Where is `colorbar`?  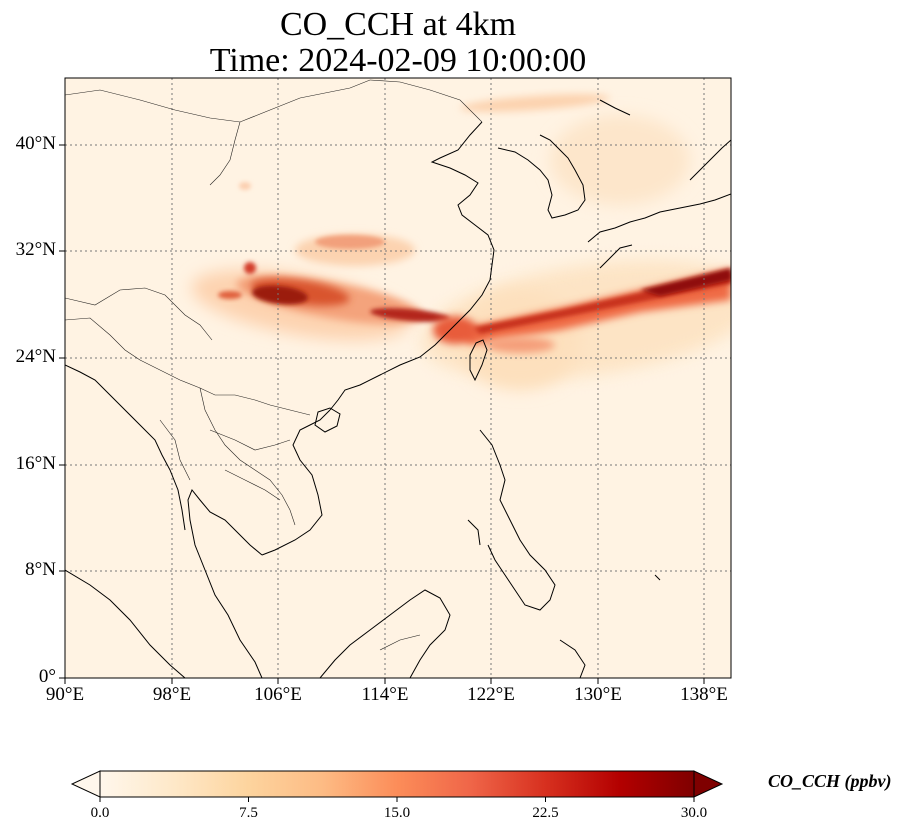 colorbar is located at coordinates (397, 786).